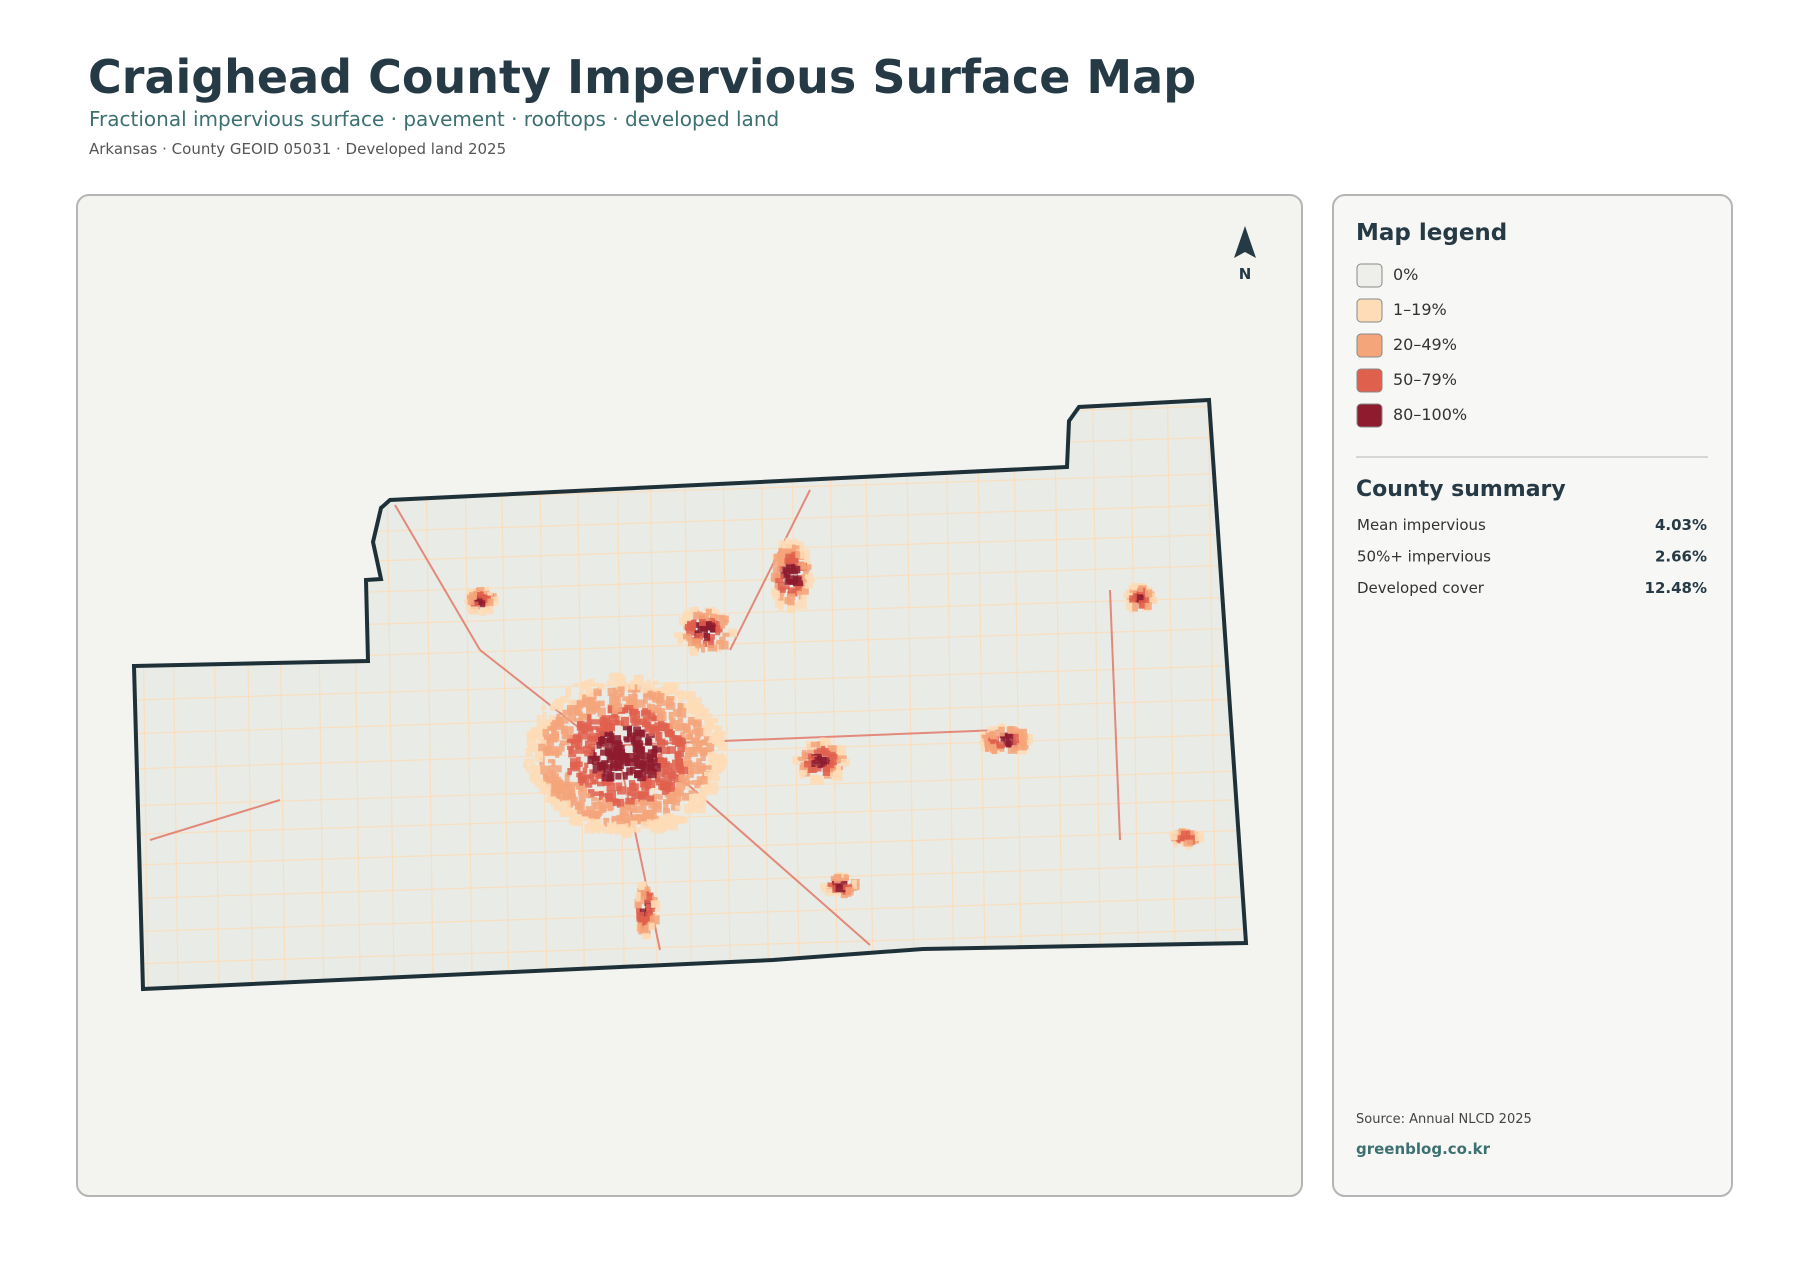 Image resolution: width=1800 pixels, height=1273 pixels. What do you see at coordinates (1411, 345) in the screenshot?
I see `legend: 0% 1–19% 20–49% 50–79% 80–100%` at bounding box center [1411, 345].